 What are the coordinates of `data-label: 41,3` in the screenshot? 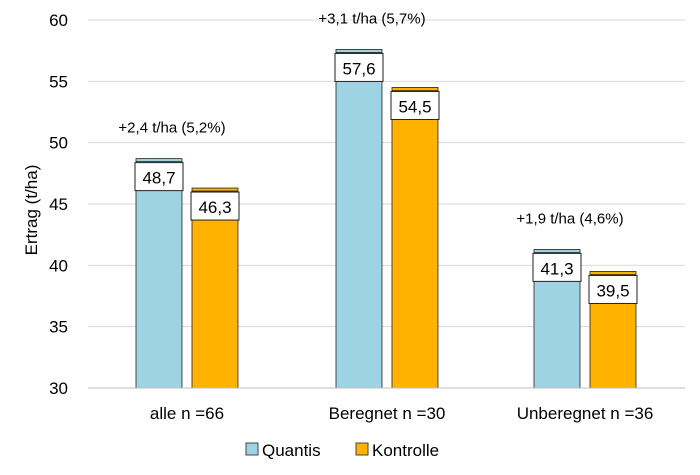 It's located at (556, 268).